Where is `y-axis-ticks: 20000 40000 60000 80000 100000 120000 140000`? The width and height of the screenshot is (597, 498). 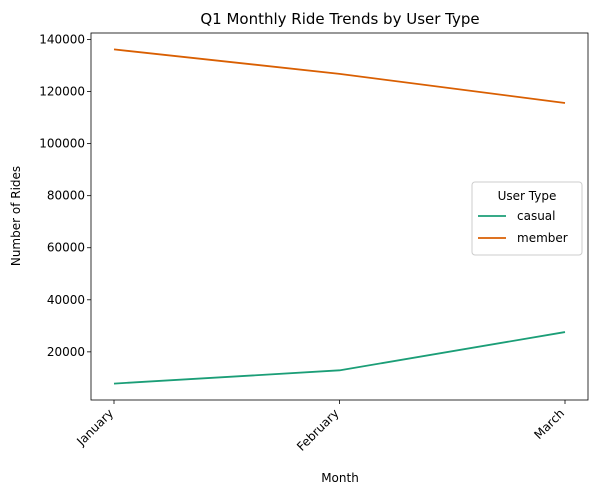 y-axis-ticks: 20000 40000 60000 80000 100000 120000 140000 is located at coordinates (65, 196).